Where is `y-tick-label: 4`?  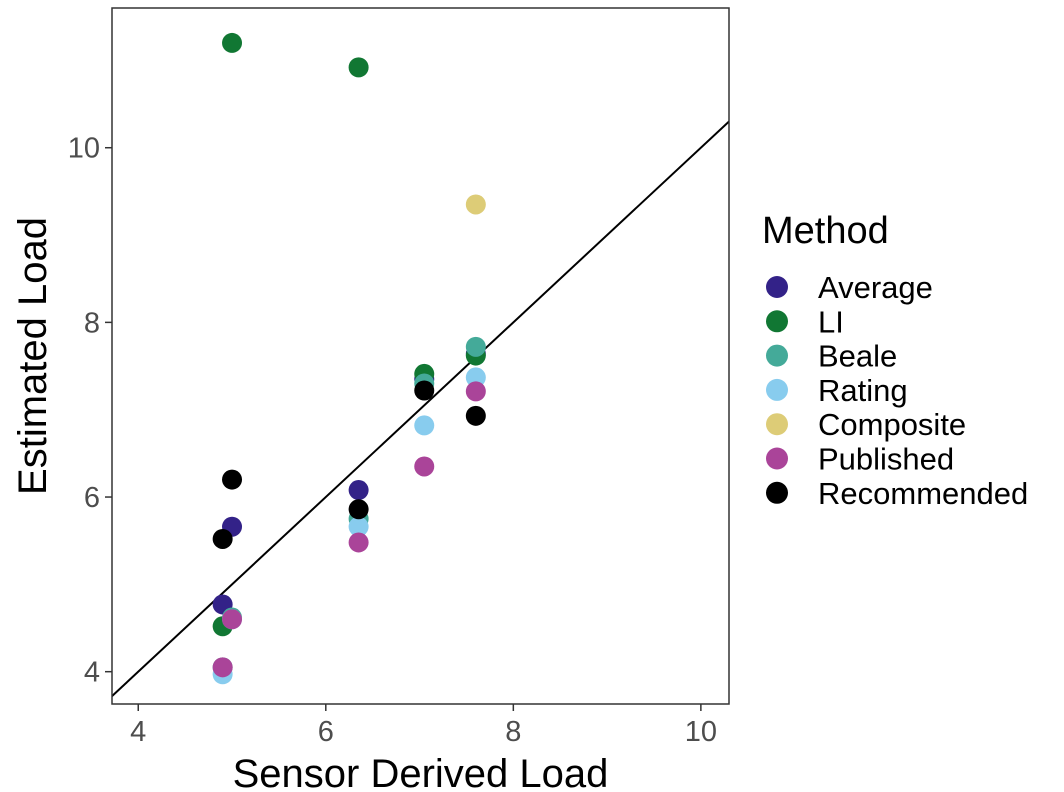 y-tick-label: 4 is located at coordinates (92, 673).